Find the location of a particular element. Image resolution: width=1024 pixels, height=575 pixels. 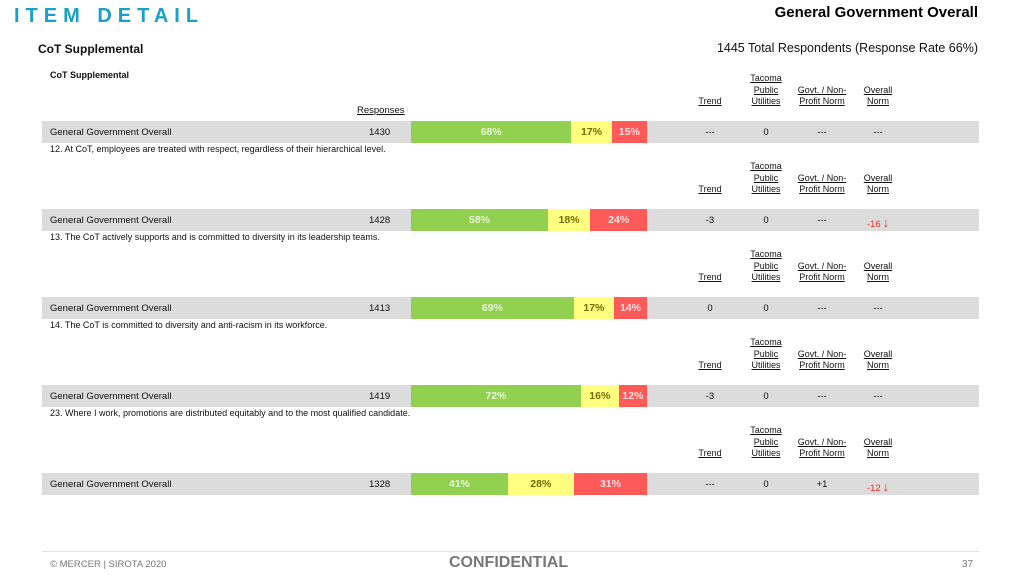

stacked-bar: 58% 18% 24% is located at coordinates (529, 220).